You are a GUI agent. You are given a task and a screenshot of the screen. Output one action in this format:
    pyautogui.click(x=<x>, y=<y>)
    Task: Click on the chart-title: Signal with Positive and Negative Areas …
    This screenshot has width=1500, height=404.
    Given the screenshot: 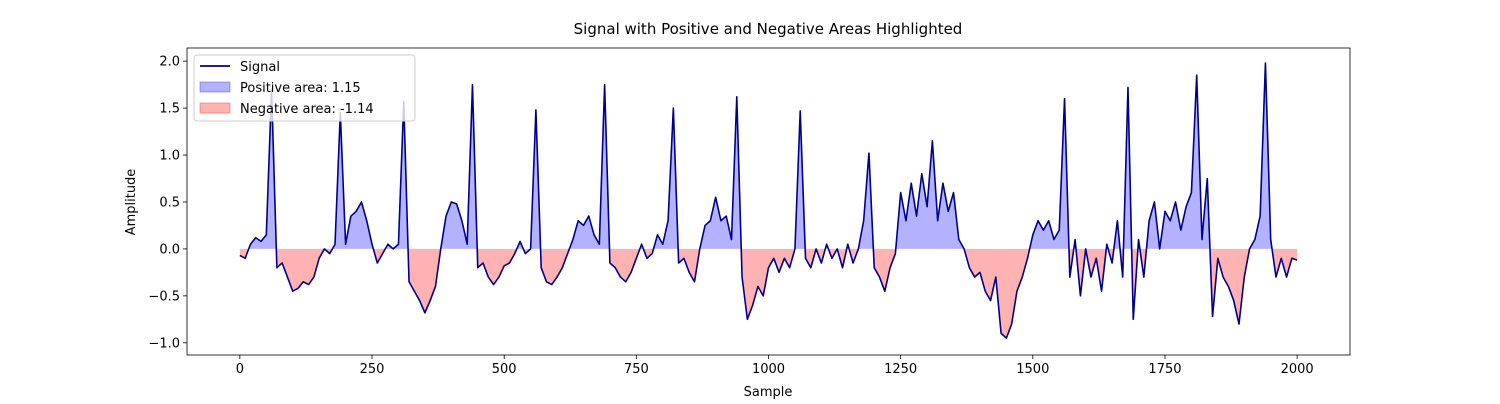 What is the action you would take?
    pyautogui.click(x=768, y=29)
    